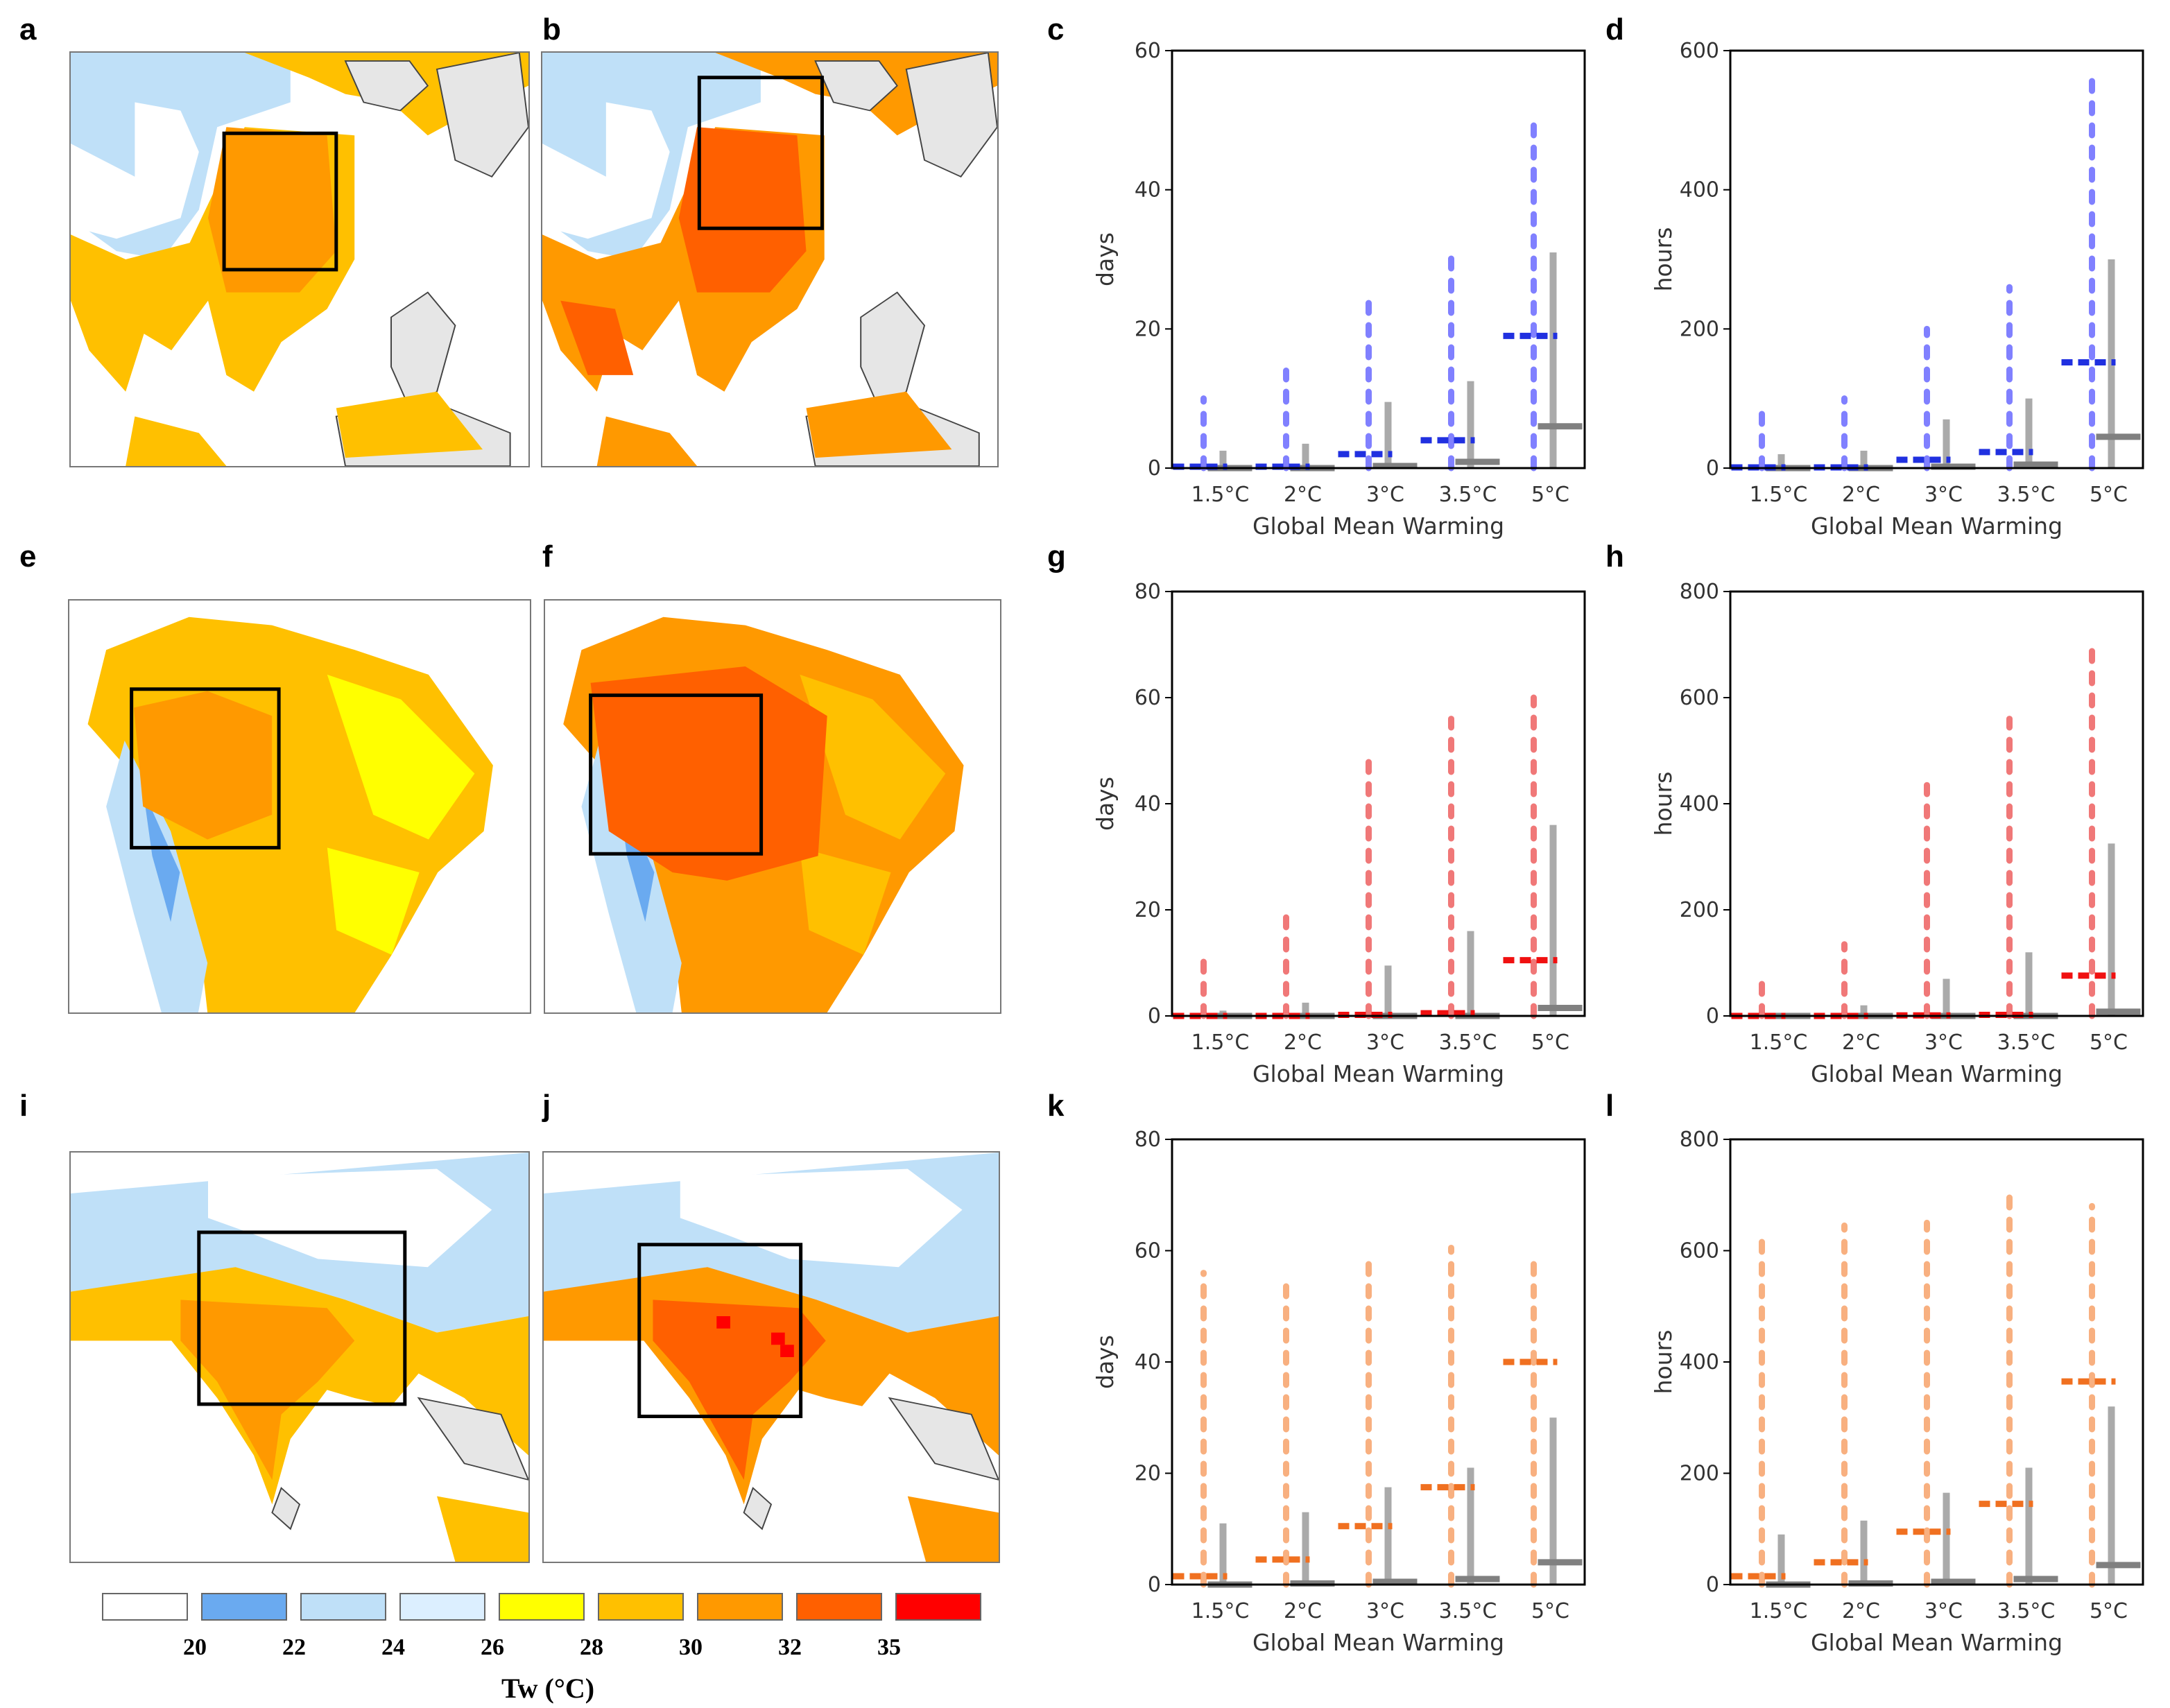 The height and width of the screenshot is (1708, 2170). I want to click on map-e-svg, so click(290, 814).